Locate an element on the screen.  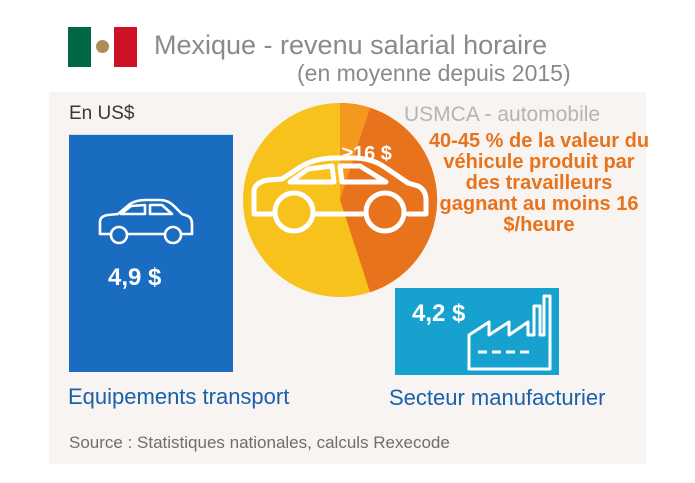
flag-emblem-icon is located at coordinates (102, 46).